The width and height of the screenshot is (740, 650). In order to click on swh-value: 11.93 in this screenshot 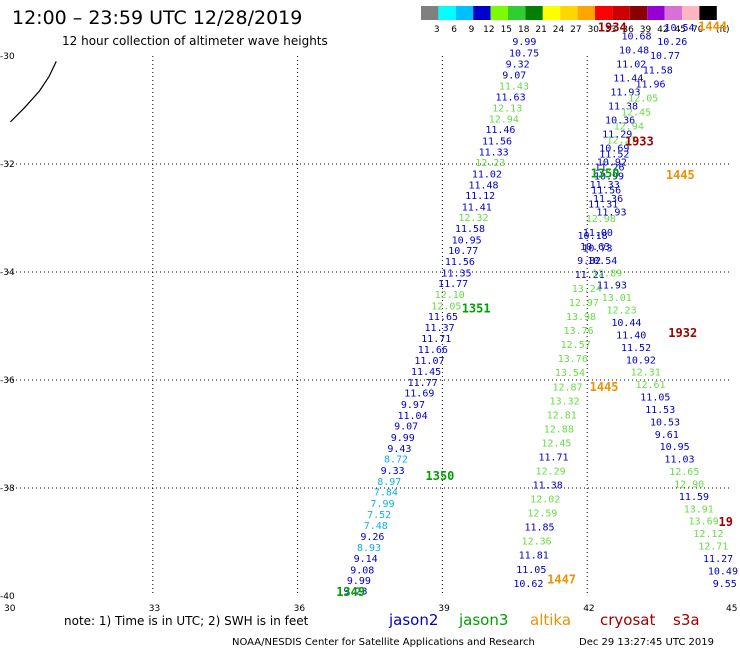, I will do `click(625, 92)`.